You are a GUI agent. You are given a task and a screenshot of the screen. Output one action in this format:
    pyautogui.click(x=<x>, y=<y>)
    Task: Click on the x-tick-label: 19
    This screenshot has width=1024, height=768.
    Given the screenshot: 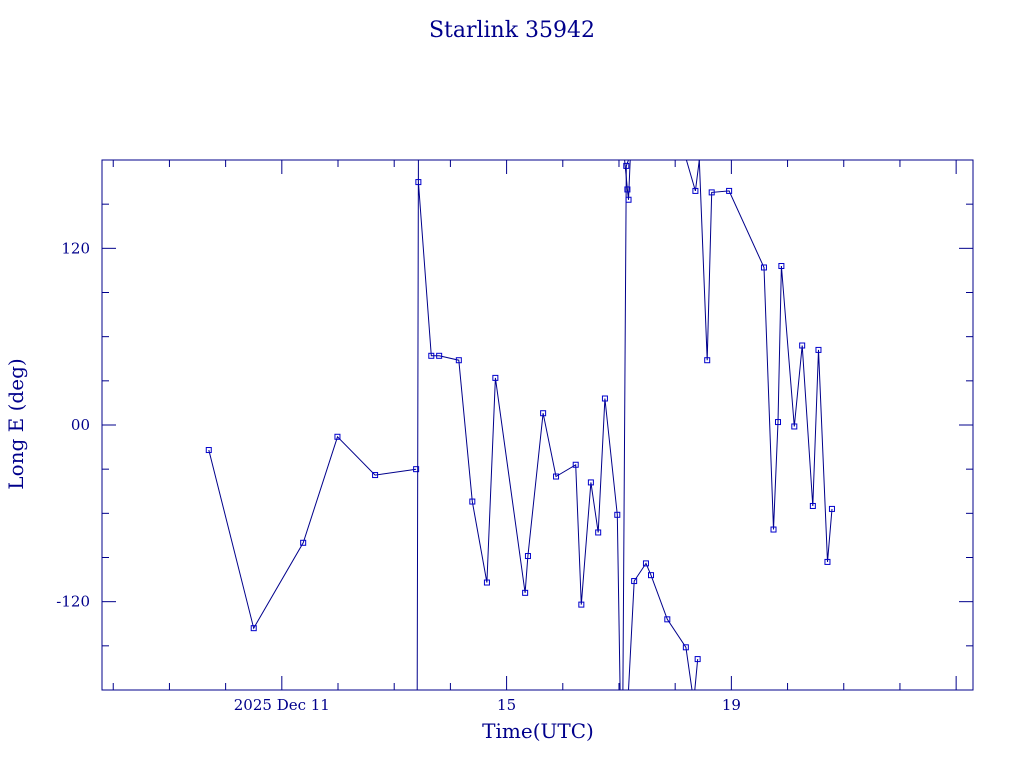 What is the action you would take?
    pyautogui.click(x=731, y=705)
    